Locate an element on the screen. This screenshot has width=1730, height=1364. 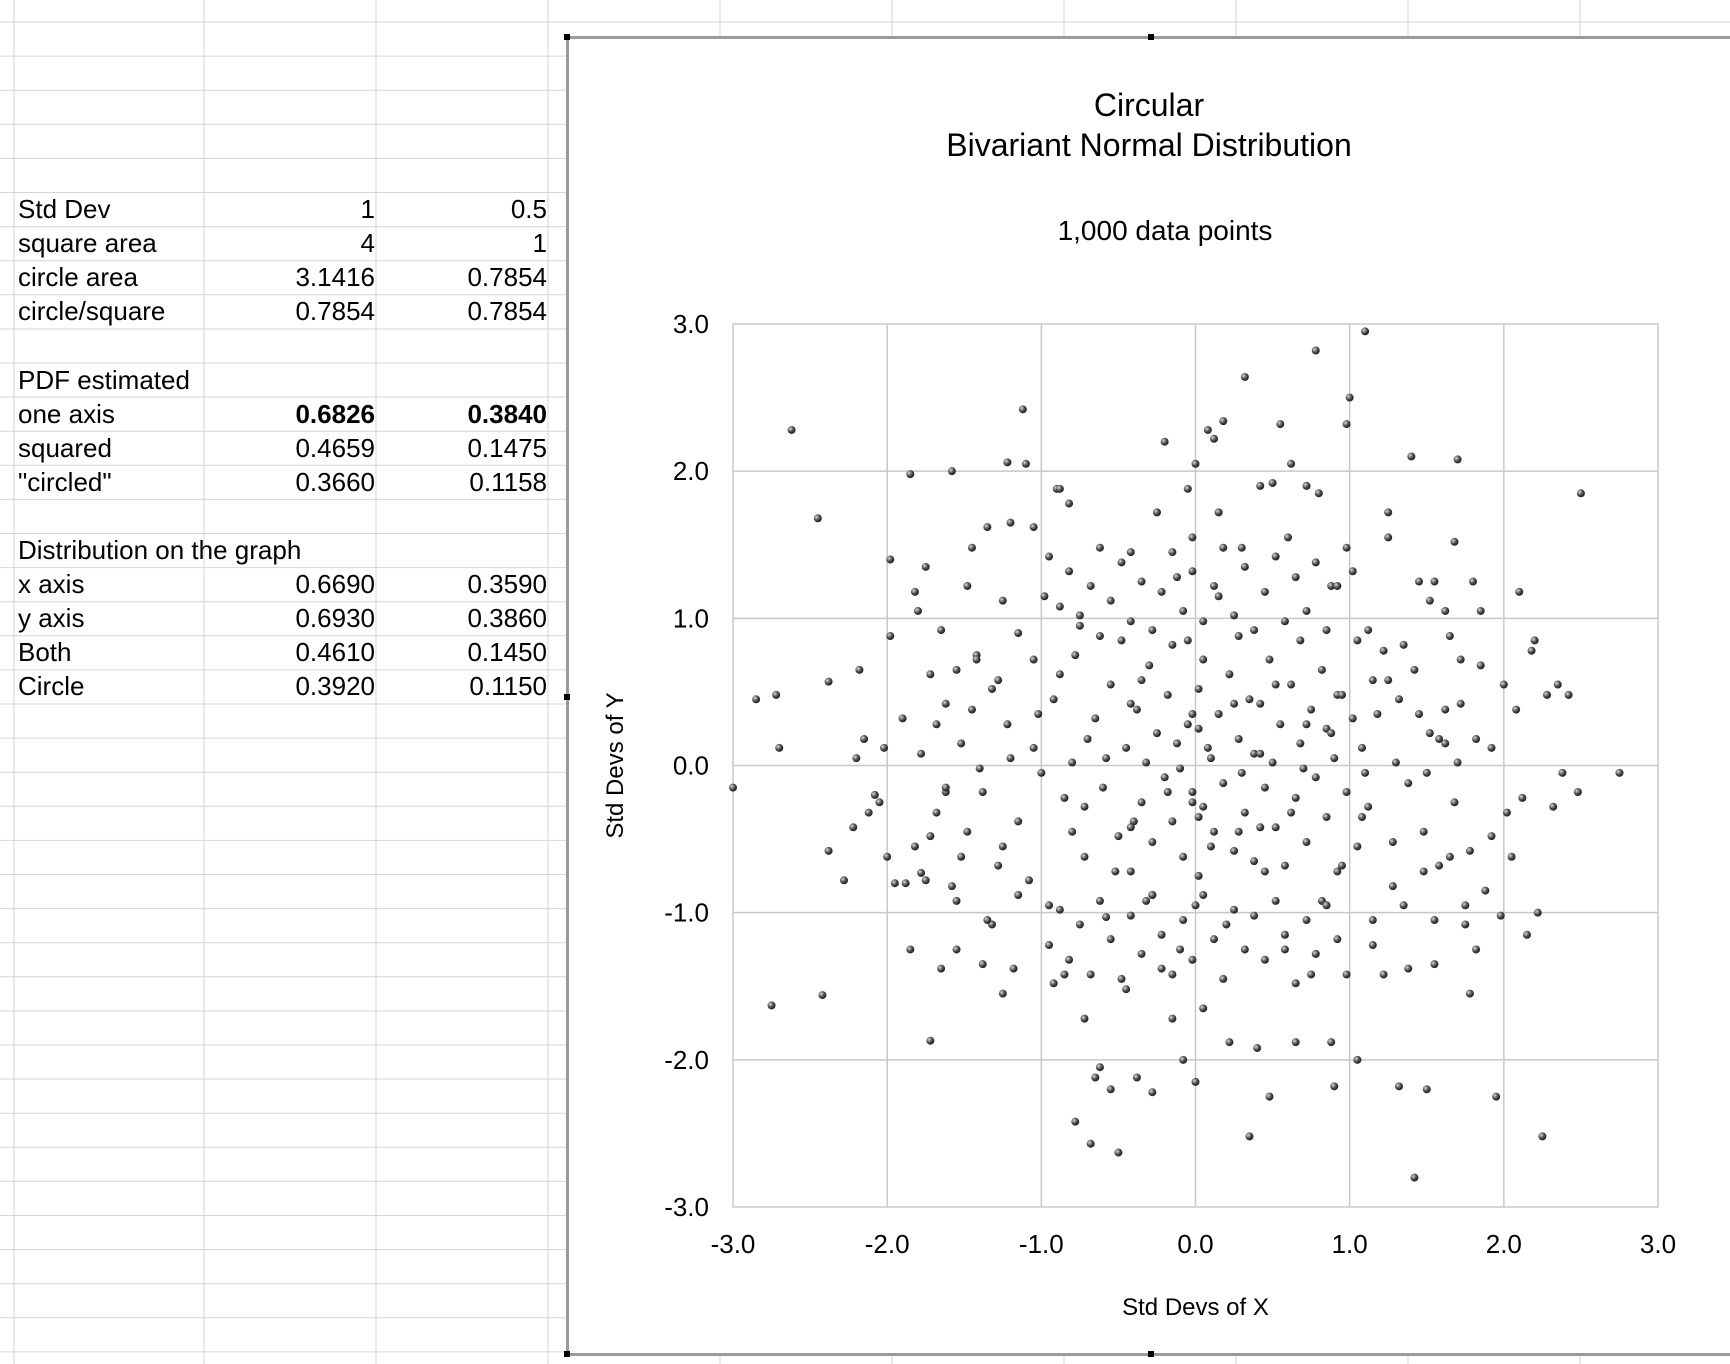
value-cell: 0.3860 is located at coordinates (507, 618).